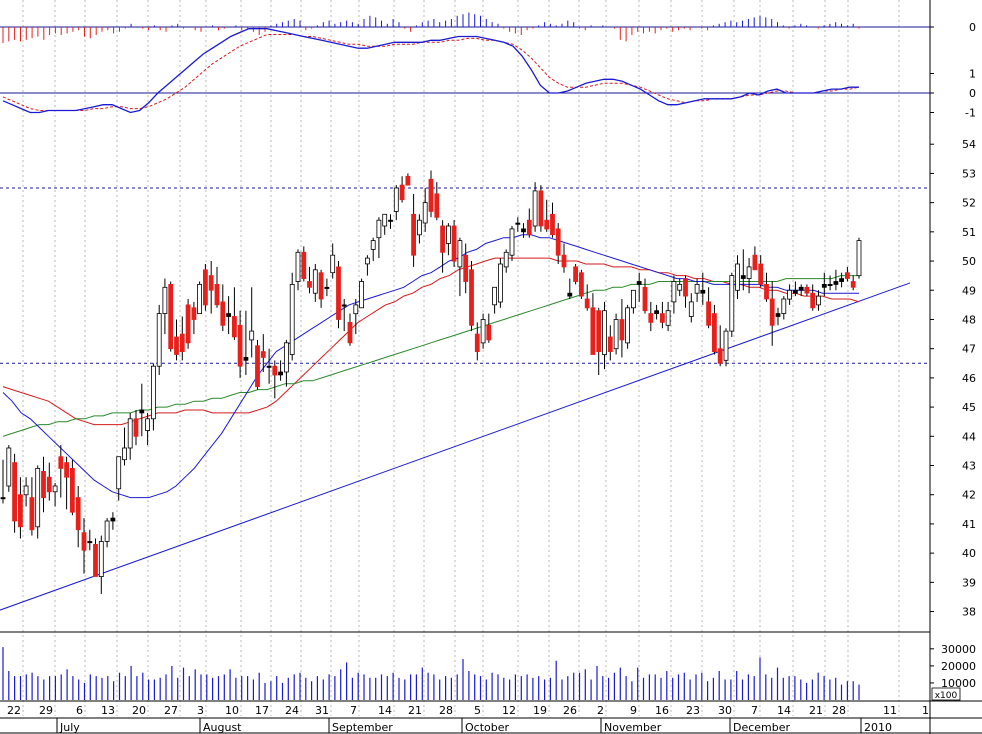  Describe the element at coordinates (969, 144) in the screenshot. I see `price-tick-label-16: 54` at that location.